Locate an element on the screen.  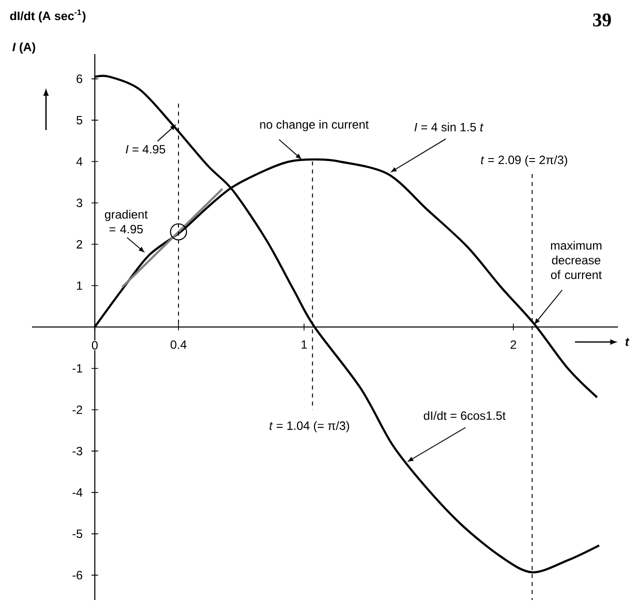
y-tick-label: -4 is located at coordinates (77, 492).